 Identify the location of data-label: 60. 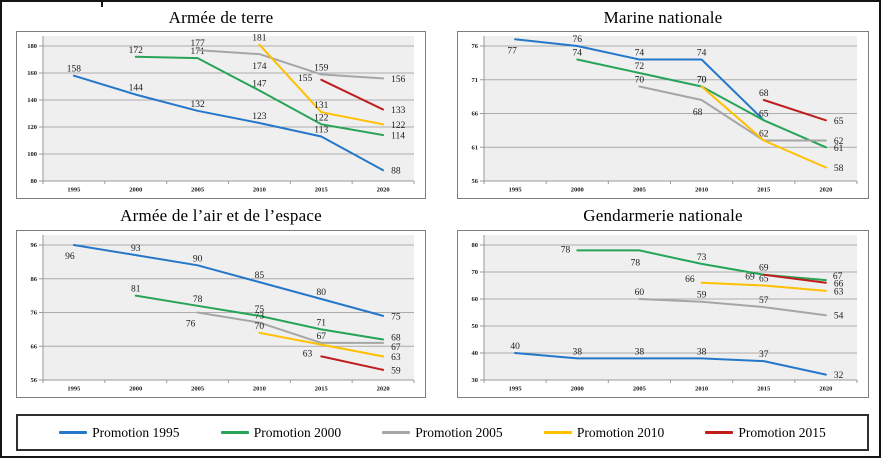
(640, 293).